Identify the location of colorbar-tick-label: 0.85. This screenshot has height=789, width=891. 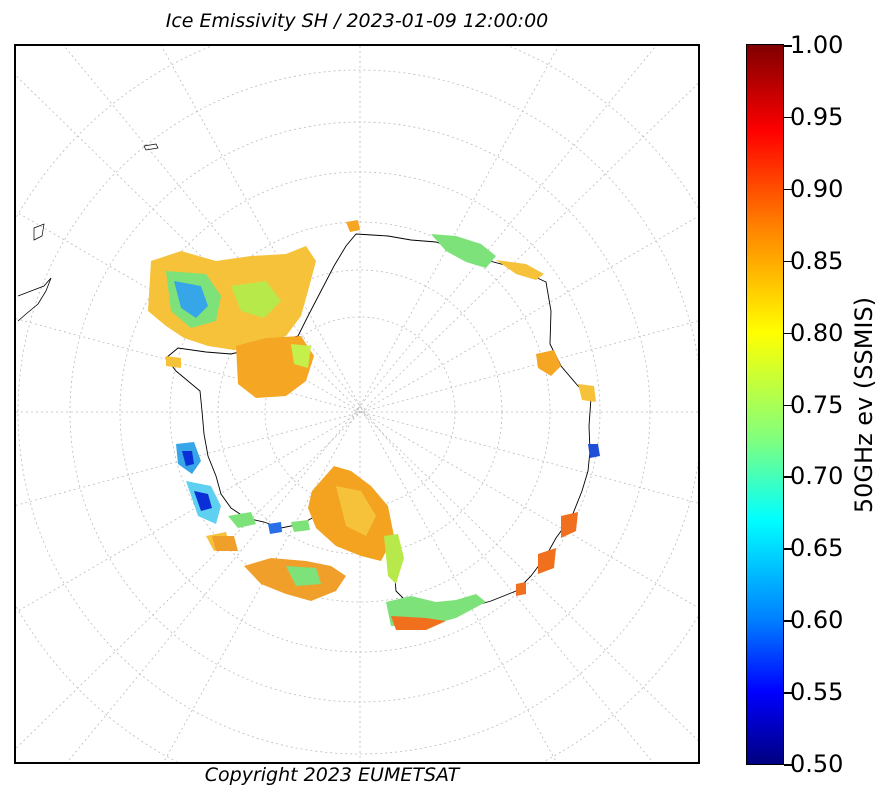
(817, 260).